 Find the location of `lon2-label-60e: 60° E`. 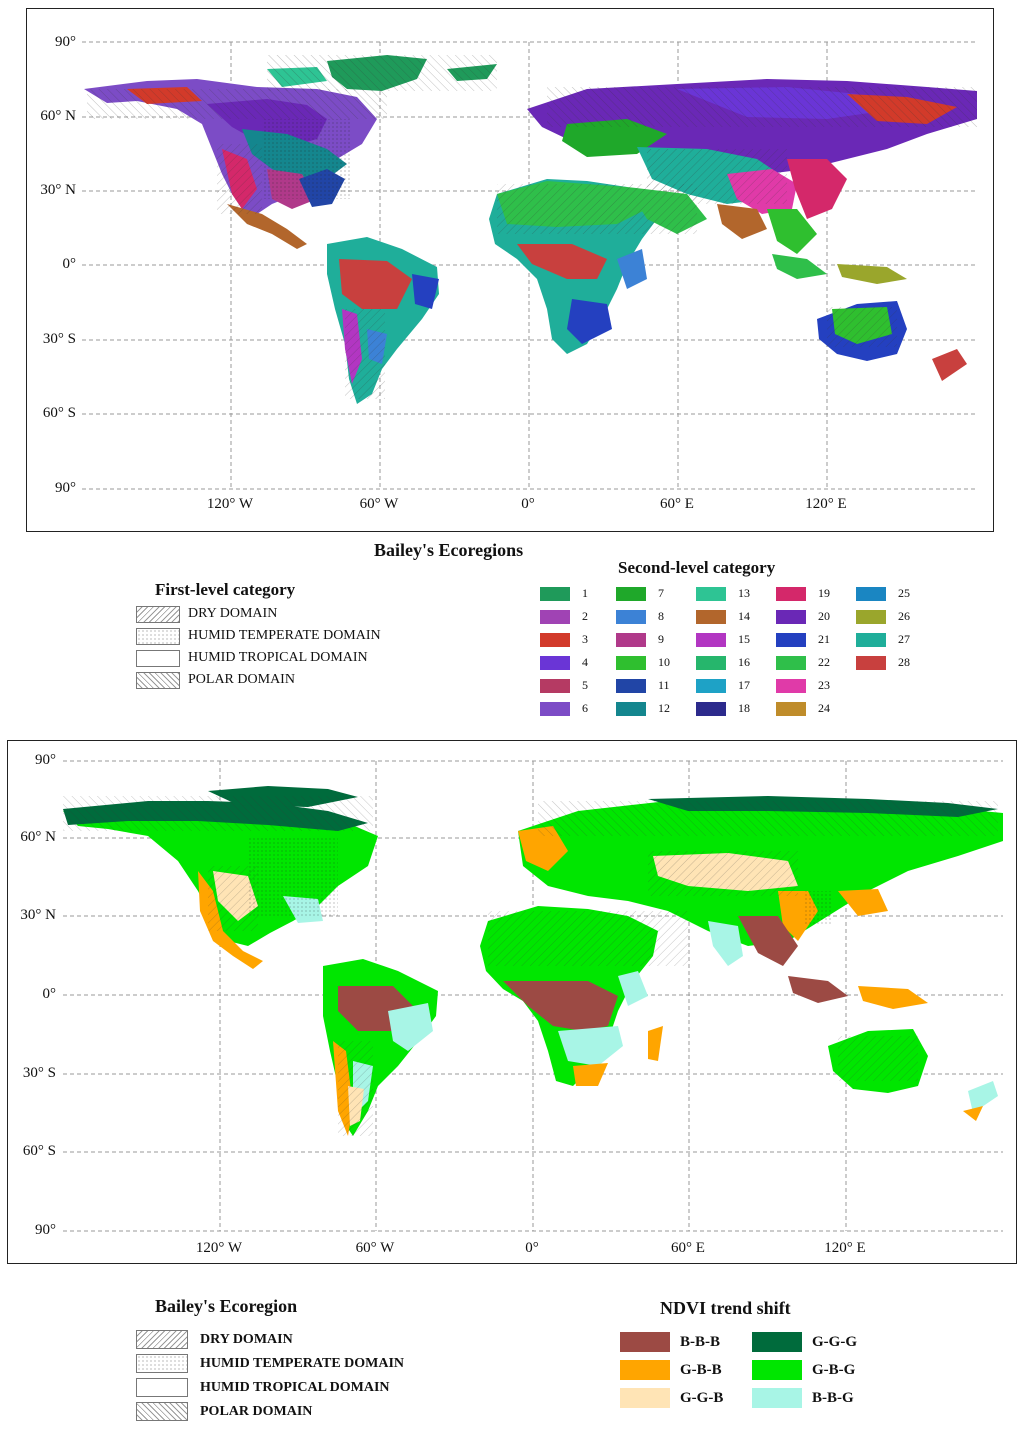

lon2-label-60e: 60° E is located at coordinates (688, 1248).